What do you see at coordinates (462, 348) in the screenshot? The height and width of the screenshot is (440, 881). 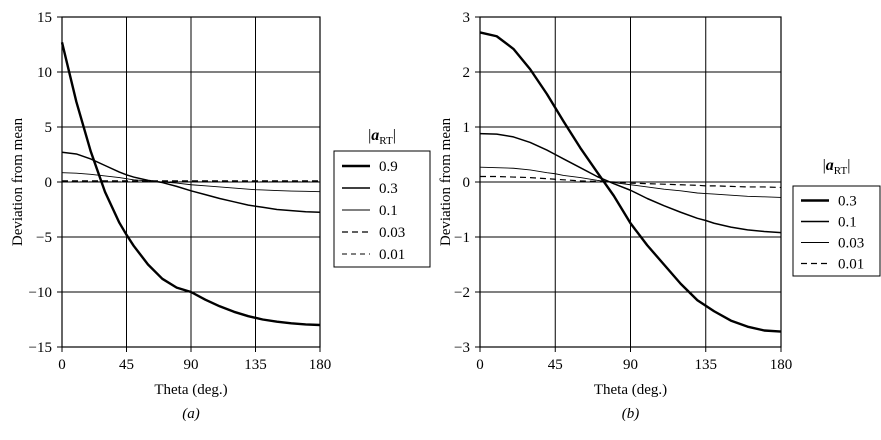 I see `y-tick-label: −3` at bounding box center [462, 348].